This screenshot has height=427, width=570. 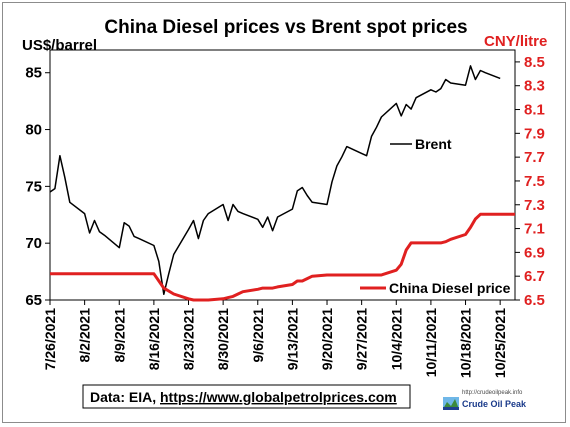 I want to click on x-tick-label: 8/30/2021, so click(x=223, y=339).